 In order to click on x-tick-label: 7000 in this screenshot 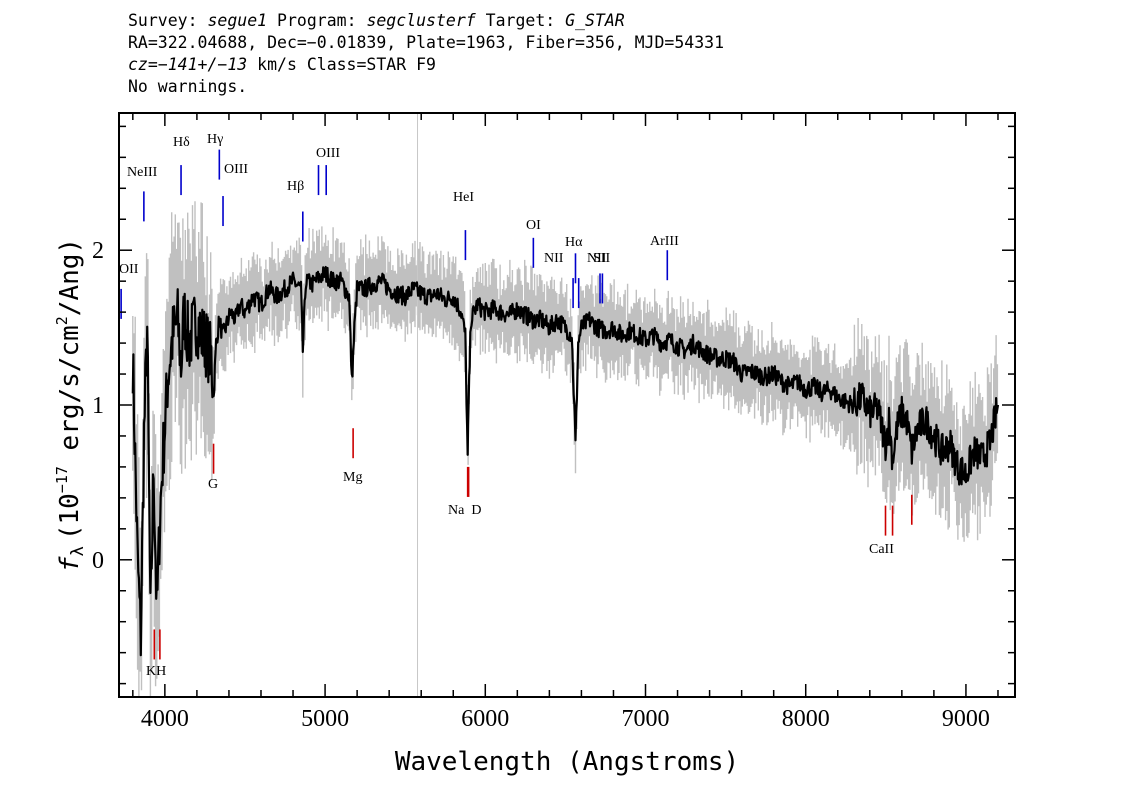, I will do `click(646, 719)`.